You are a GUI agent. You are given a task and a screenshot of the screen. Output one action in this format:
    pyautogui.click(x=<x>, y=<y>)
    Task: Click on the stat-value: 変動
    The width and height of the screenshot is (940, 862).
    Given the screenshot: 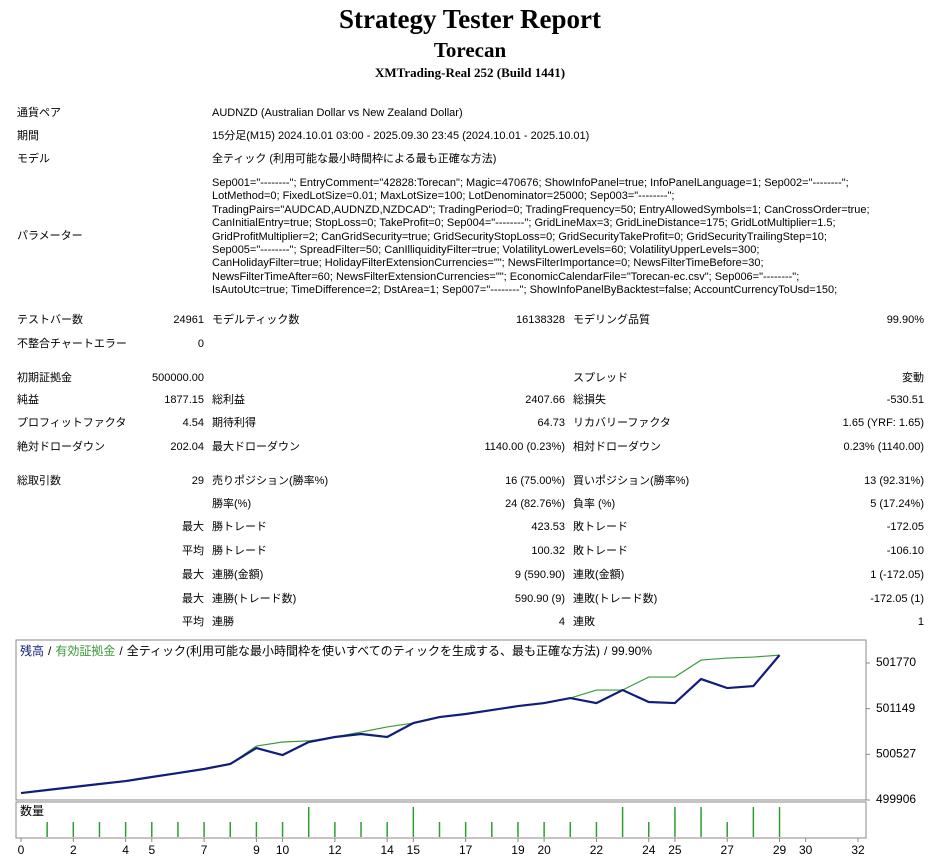 What is the action you would take?
    pyautogui.click(x=913, y=378)
    